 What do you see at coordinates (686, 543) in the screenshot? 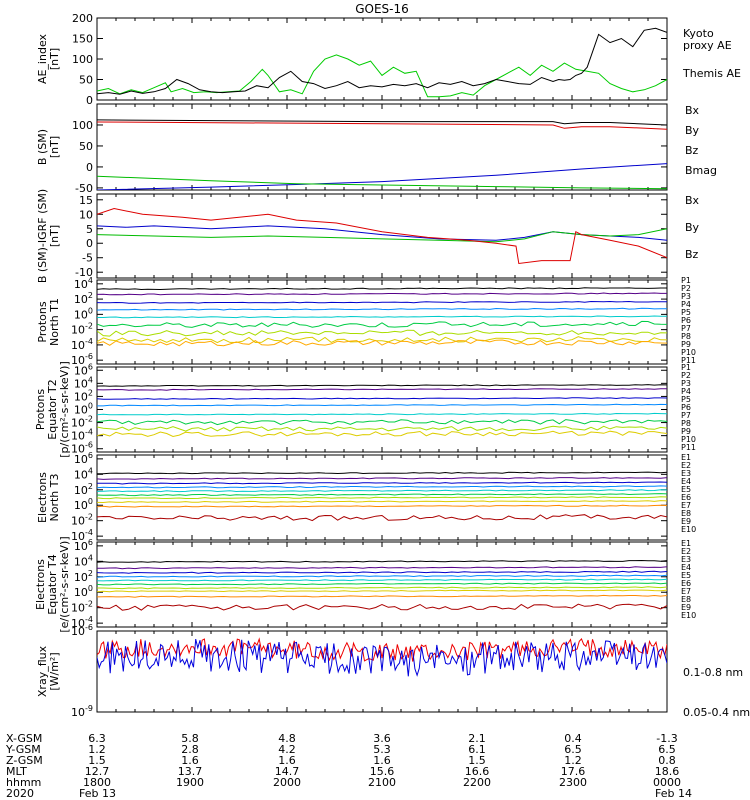
I see `legend-label: E1` at bounding box center [686, 543].